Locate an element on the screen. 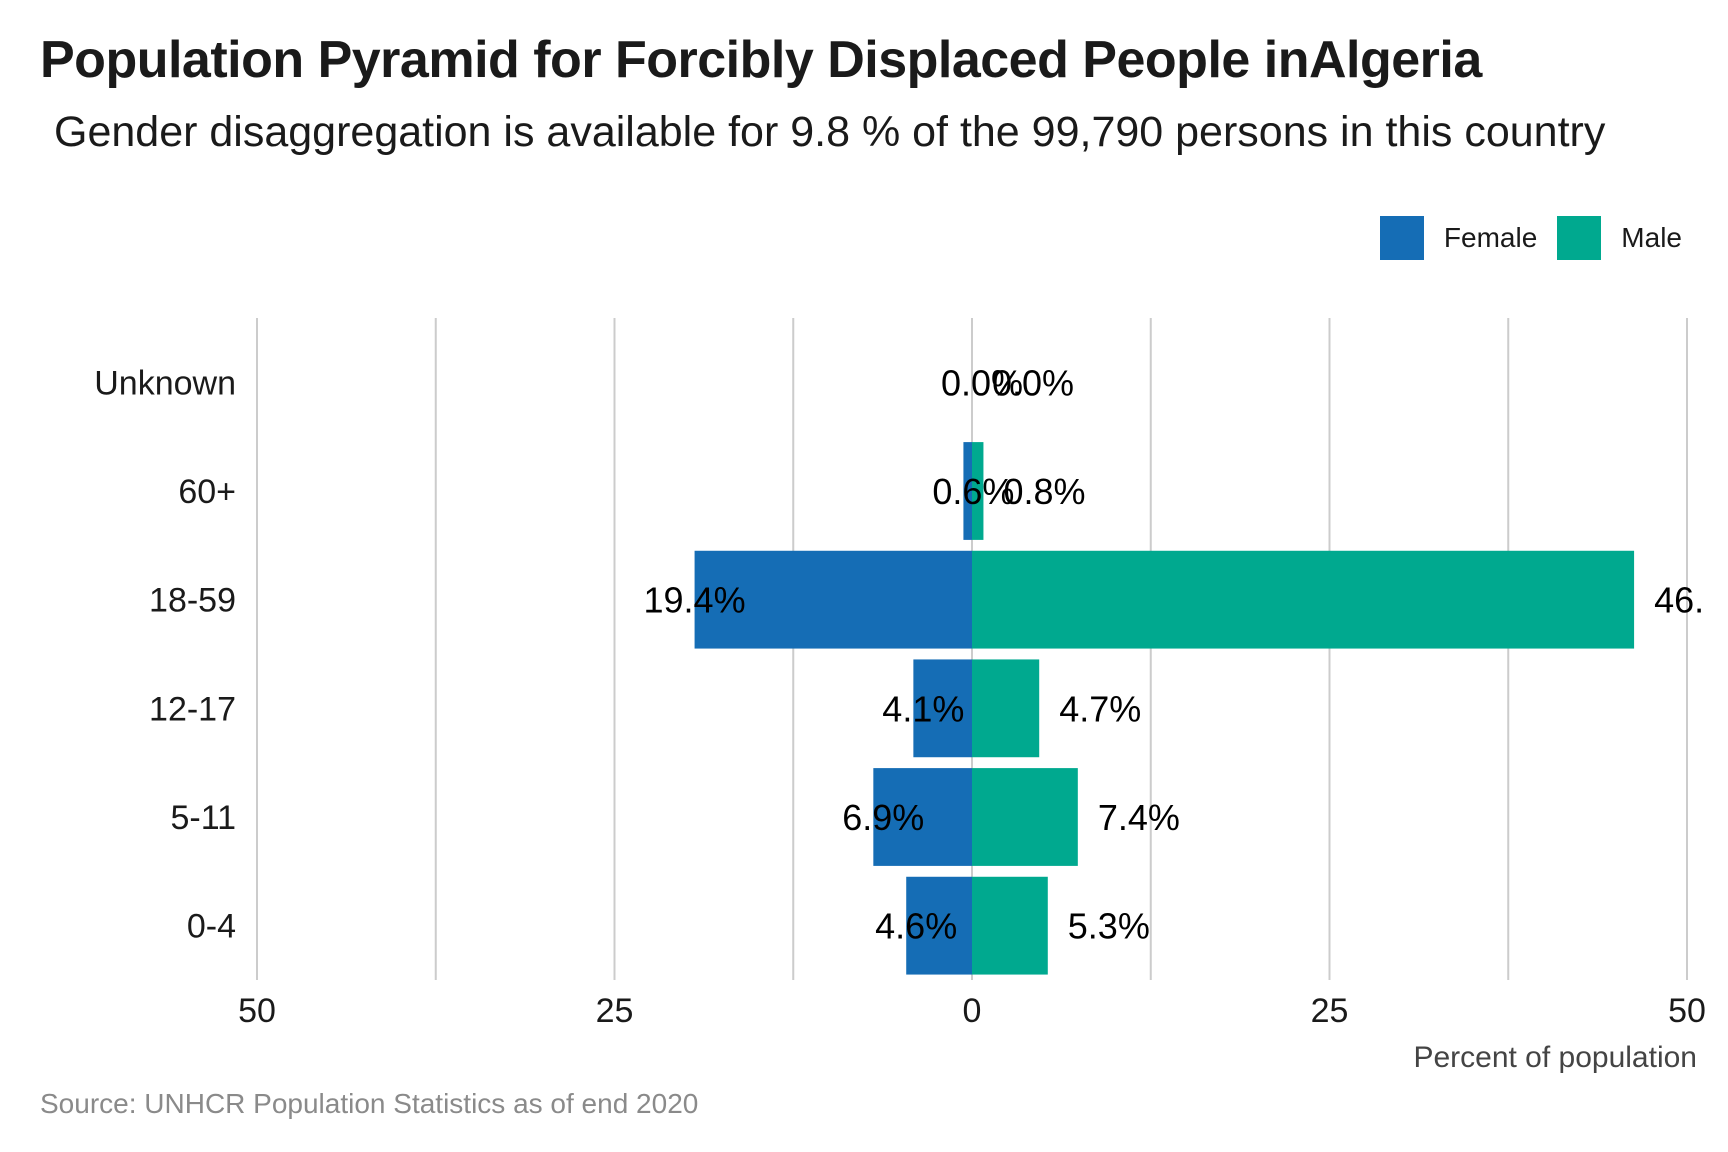  x-axis-title: Percent of population is located at coordinates (1555, 1057).